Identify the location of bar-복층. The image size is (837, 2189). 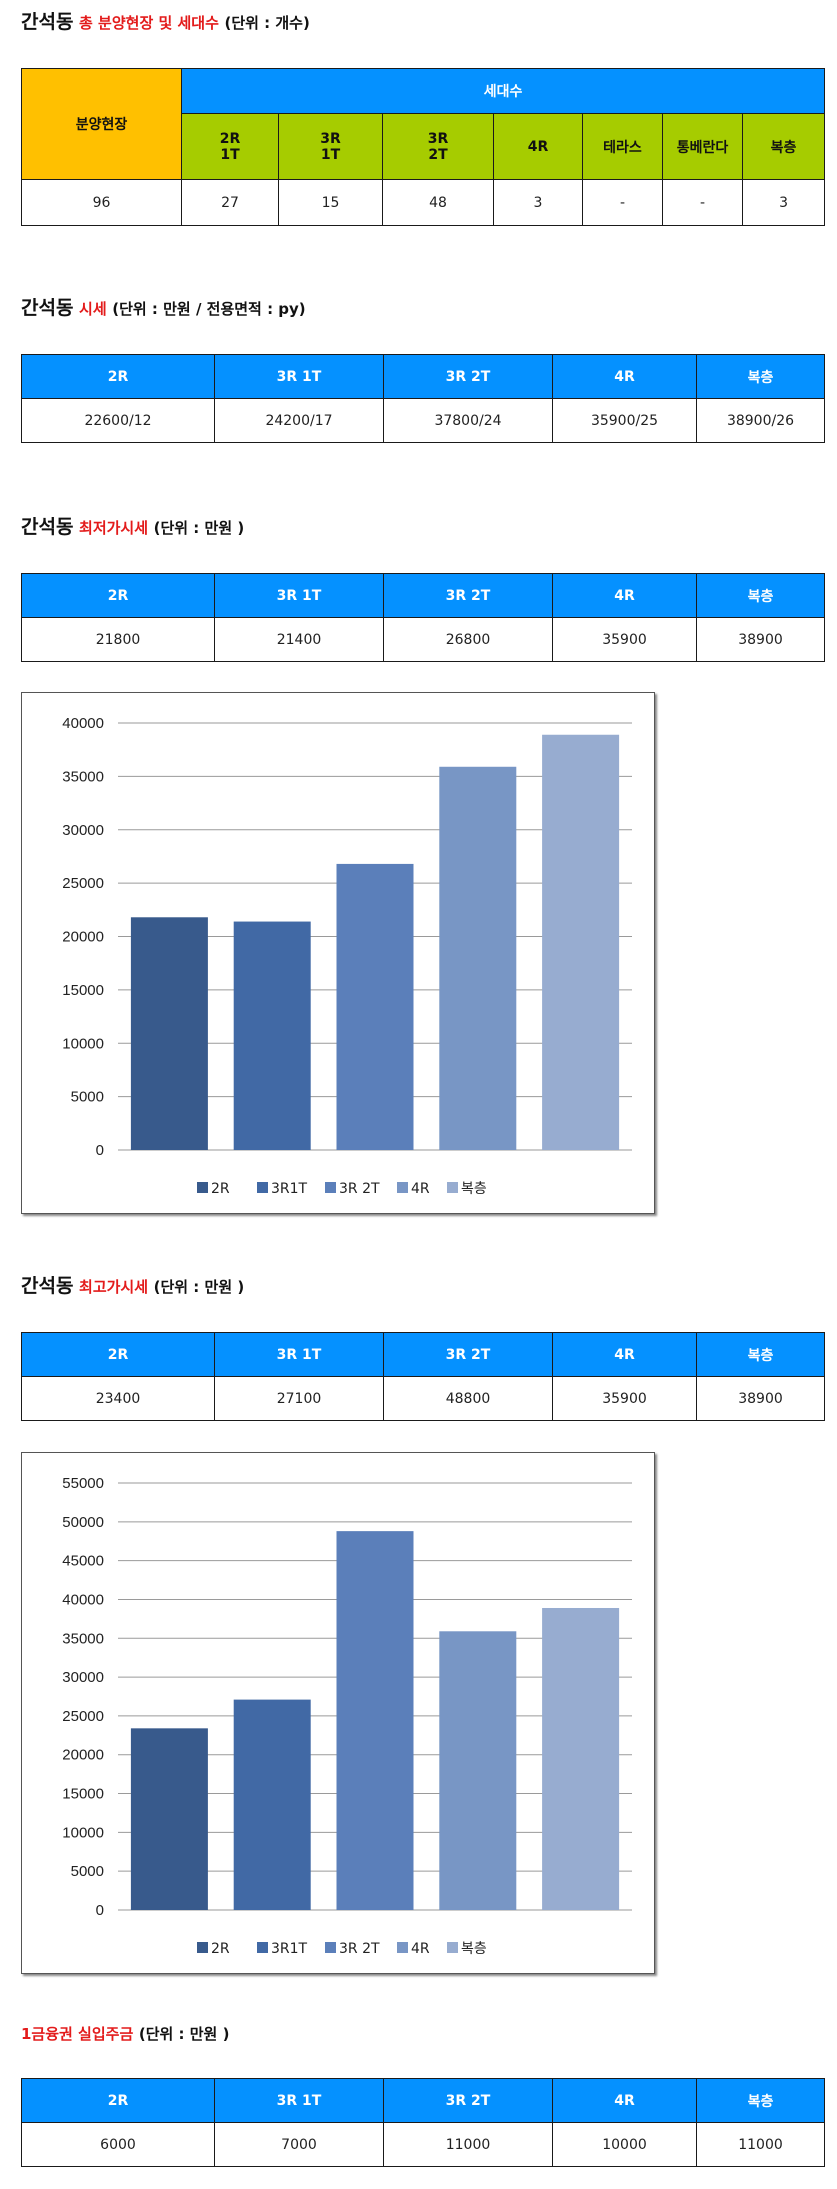
(581, 942).